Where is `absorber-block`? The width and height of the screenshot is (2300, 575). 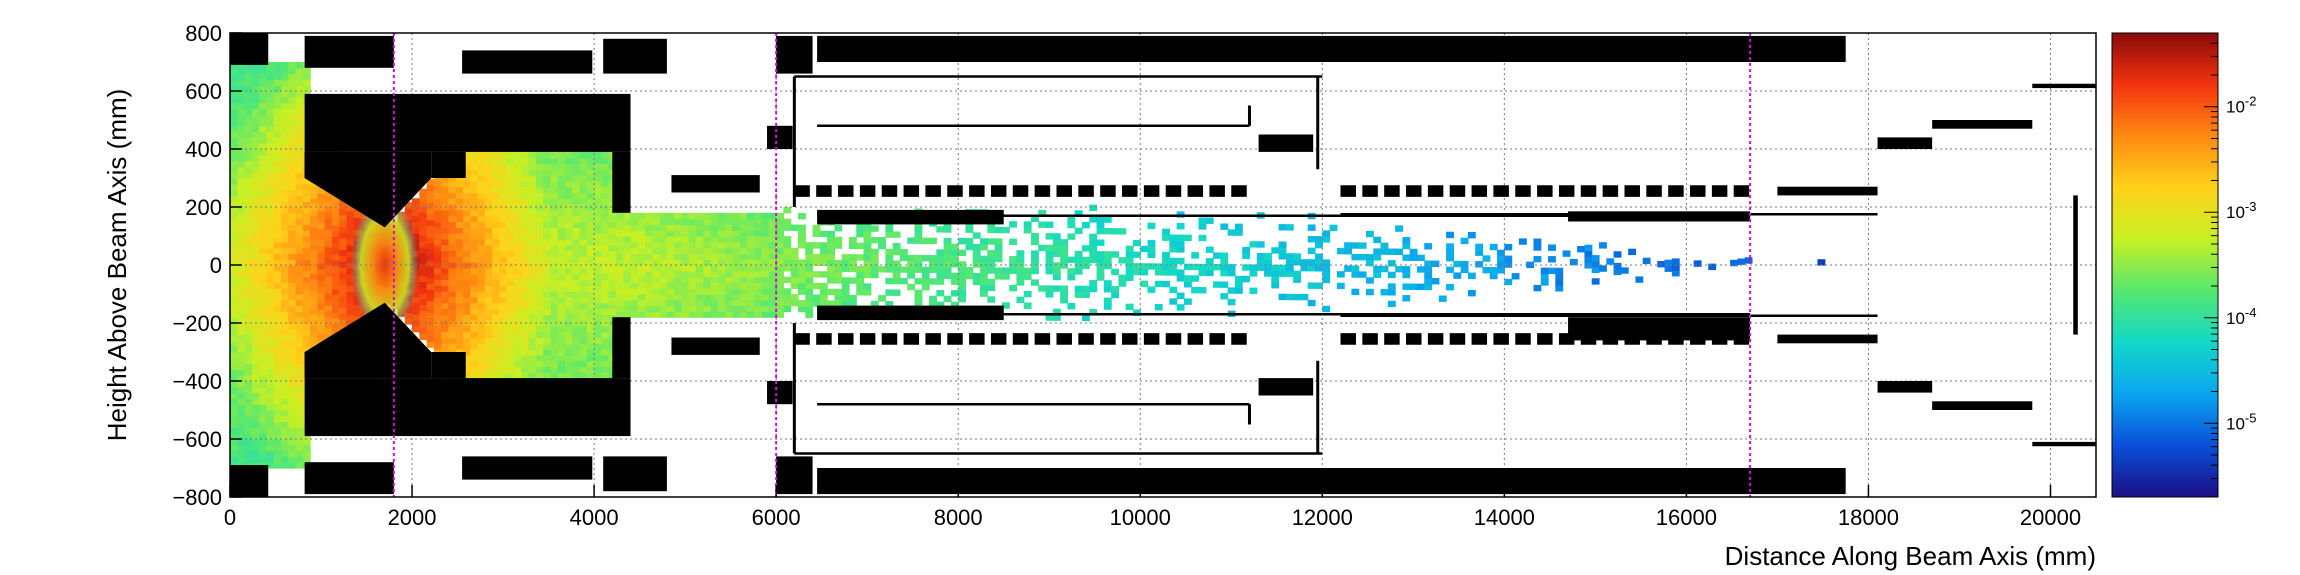
absorber-block is located at coordinates (1827, 191).